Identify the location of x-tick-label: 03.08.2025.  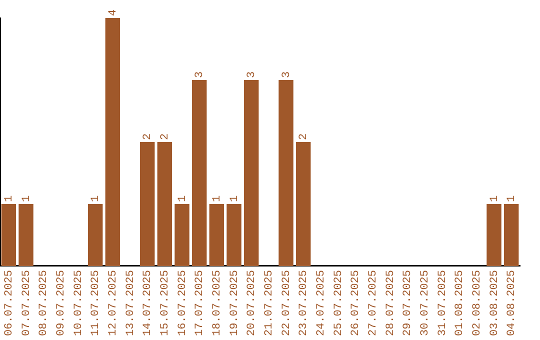
(494, 303).